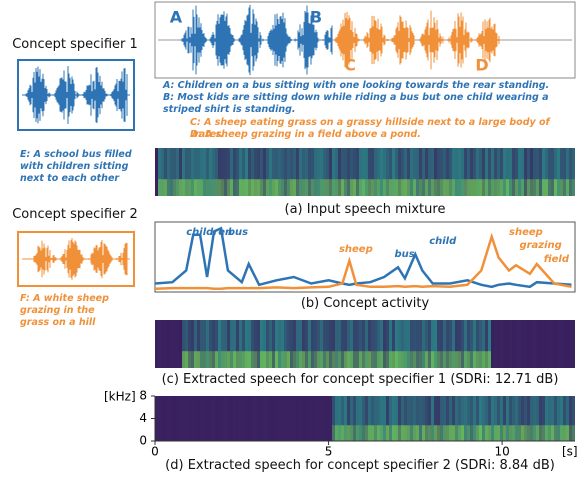 The image size is (580, 478). Describe the element at coordinates (256, 40) in the screenshot. I see `waveform` at that location.